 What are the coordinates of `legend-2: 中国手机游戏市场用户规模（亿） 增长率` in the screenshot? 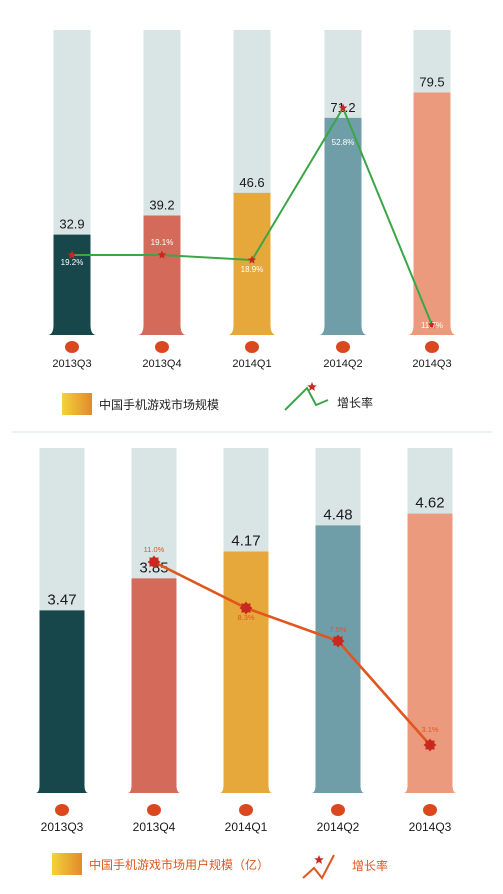 It's located at (220, 866).